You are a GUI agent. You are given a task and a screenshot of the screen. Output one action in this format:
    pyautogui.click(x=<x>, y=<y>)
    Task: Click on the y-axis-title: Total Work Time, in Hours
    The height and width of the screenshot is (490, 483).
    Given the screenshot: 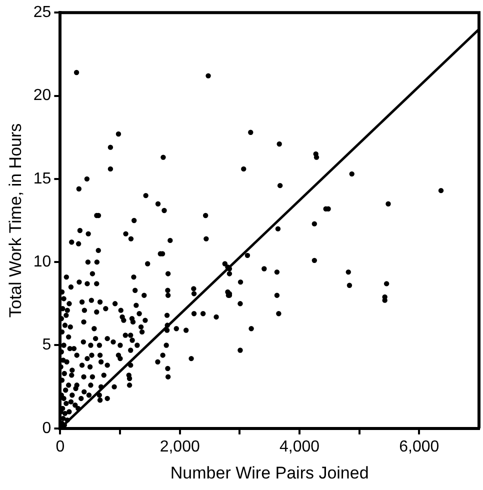 What is the action you would take?
    pyautogui.click(x=15, y=220)
    